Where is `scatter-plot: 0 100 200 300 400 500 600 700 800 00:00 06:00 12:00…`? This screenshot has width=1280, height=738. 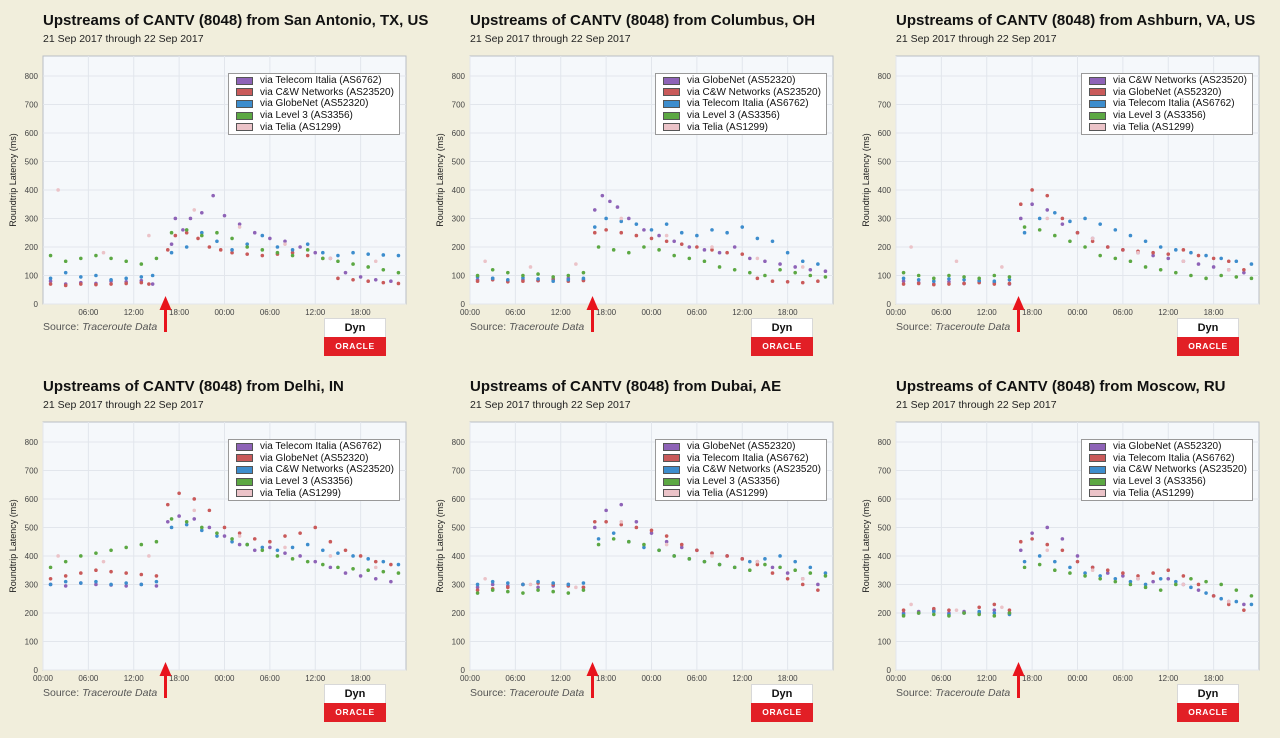
scatter-plot: 0 100 200 300 400 500 600 700 800 00:00 06:00 12:00… is located at coordinates (634, 559).